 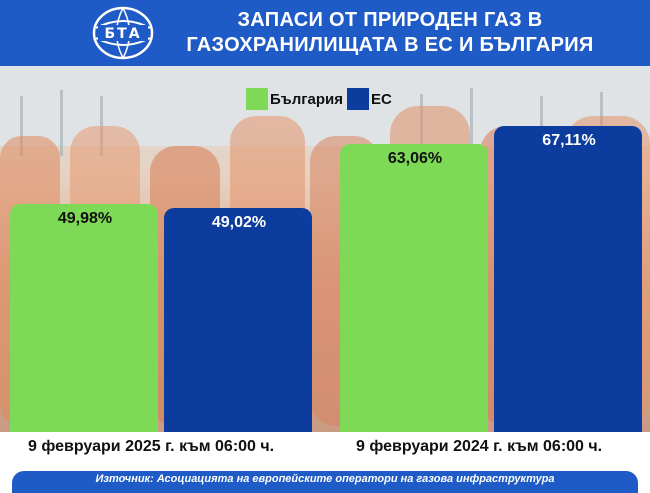 What do you see at coordinates (357, 99) in the screenshot?
I see `legend-swatch-eu` at bounding box center [357, 99].